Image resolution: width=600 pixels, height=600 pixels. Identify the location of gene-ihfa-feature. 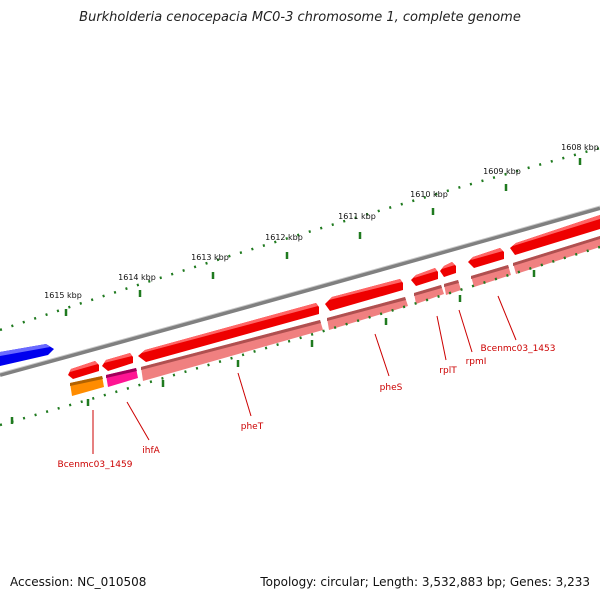
(122, 377).